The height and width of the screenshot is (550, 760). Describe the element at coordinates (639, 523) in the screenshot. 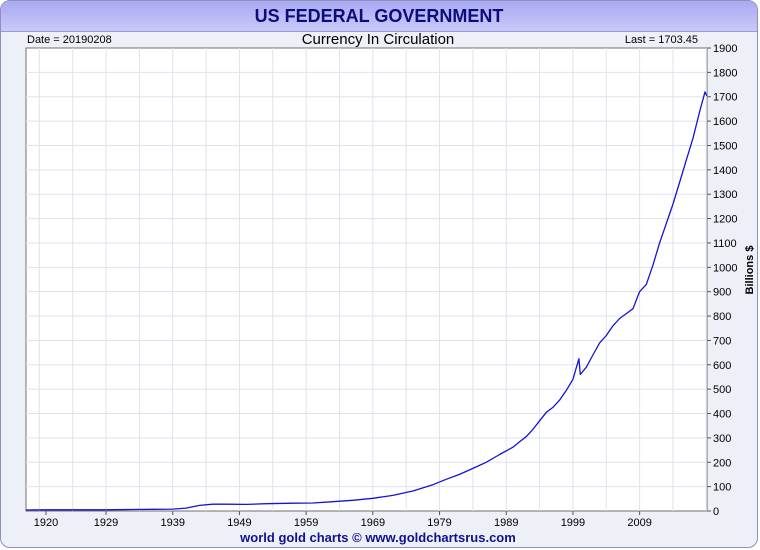

I see `x-tick-label: 2009` at that location.